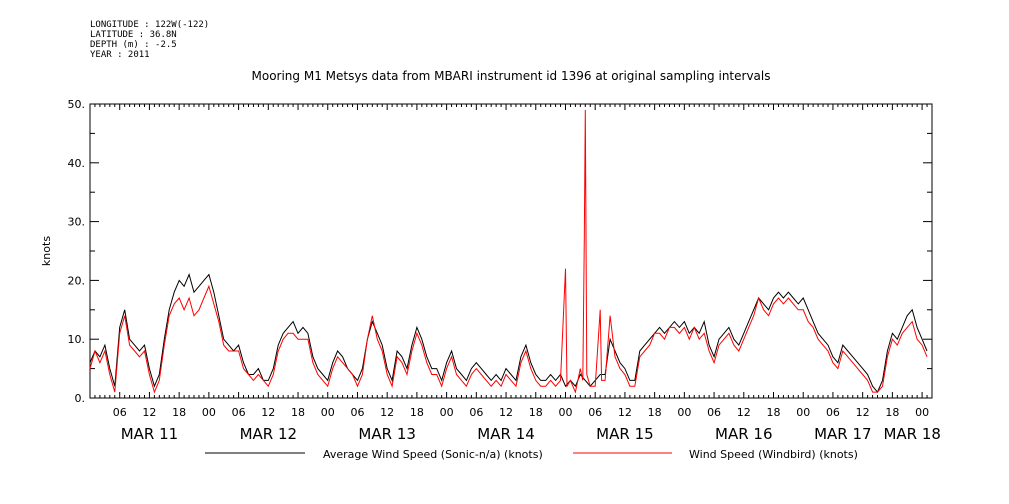 Image resolution: width=1009 pixels, height=504 pixels. I want to click on y-tick-label: 20., so click(77, 280).